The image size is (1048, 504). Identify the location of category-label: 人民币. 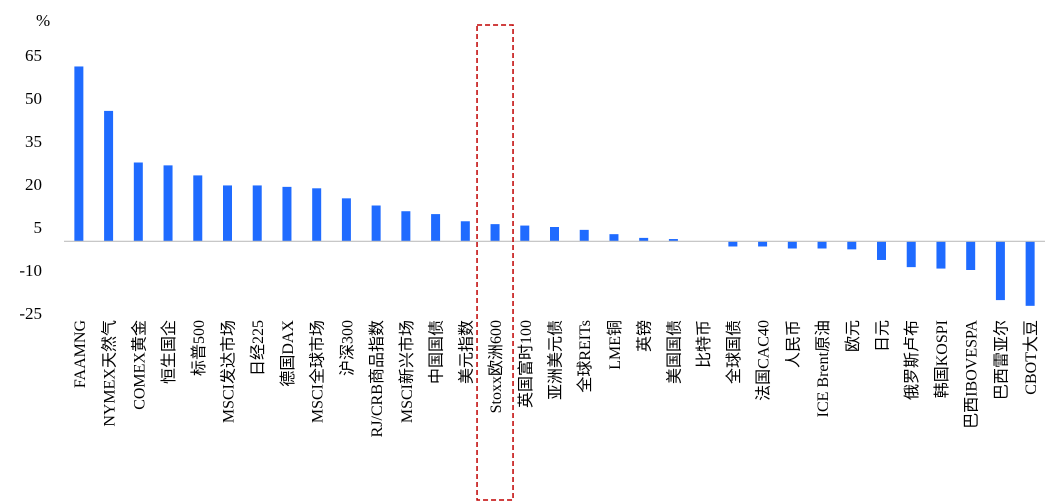
(793, 344).